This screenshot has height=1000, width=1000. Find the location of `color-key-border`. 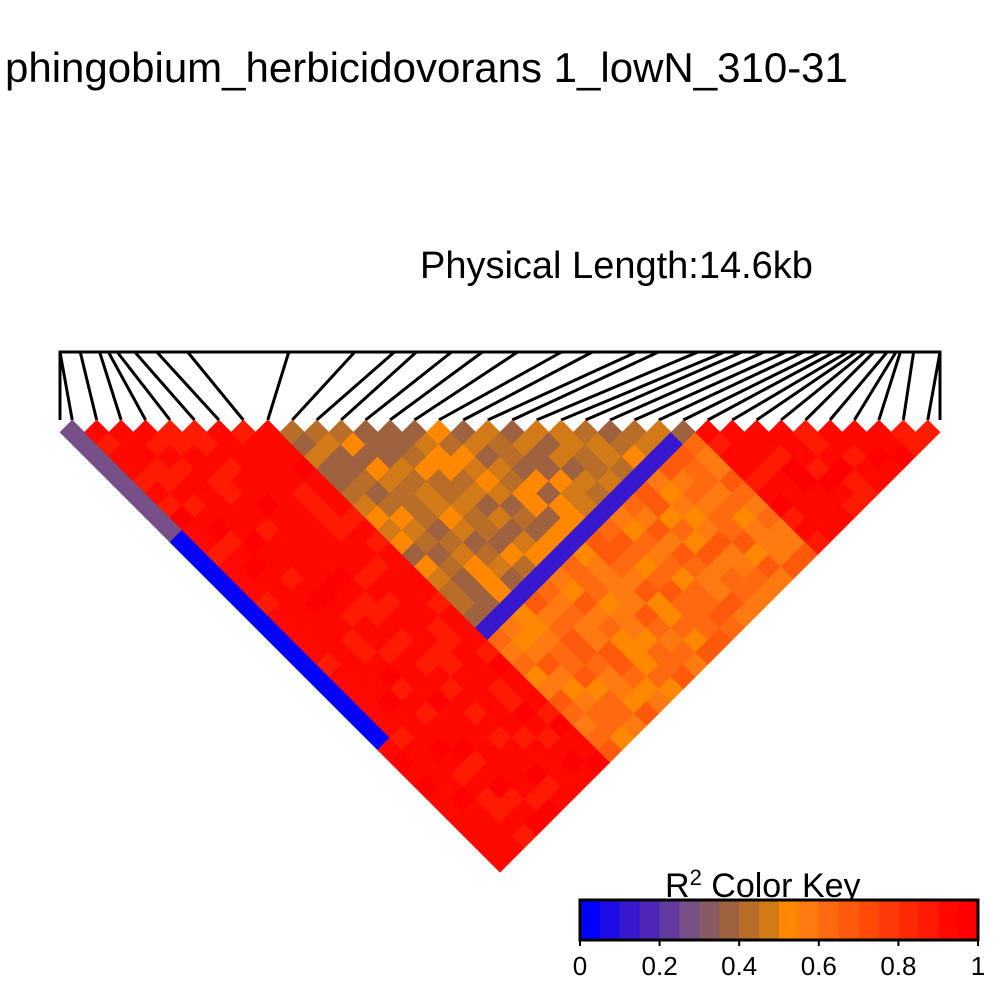

color-key-border is located at coordinates (779, 920).